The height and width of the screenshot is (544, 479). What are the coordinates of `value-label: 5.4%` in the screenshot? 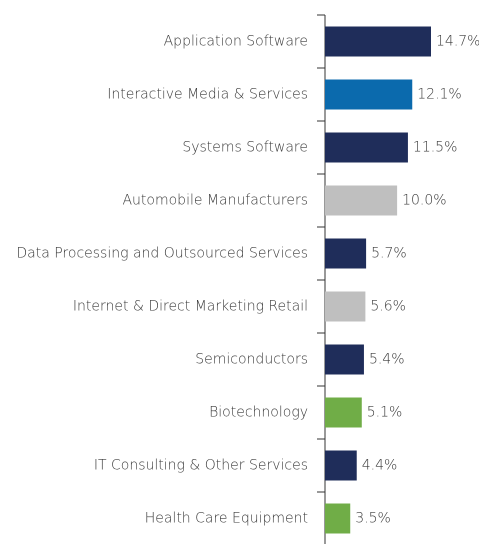 It's located at (387, 360).